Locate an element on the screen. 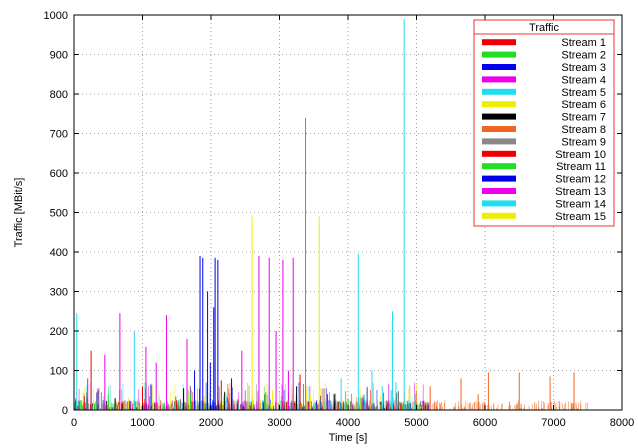 Image resolution: width=638 pixels, height=448 pixels. legend-item: Stream 1 is located at coordinates (544, 43).